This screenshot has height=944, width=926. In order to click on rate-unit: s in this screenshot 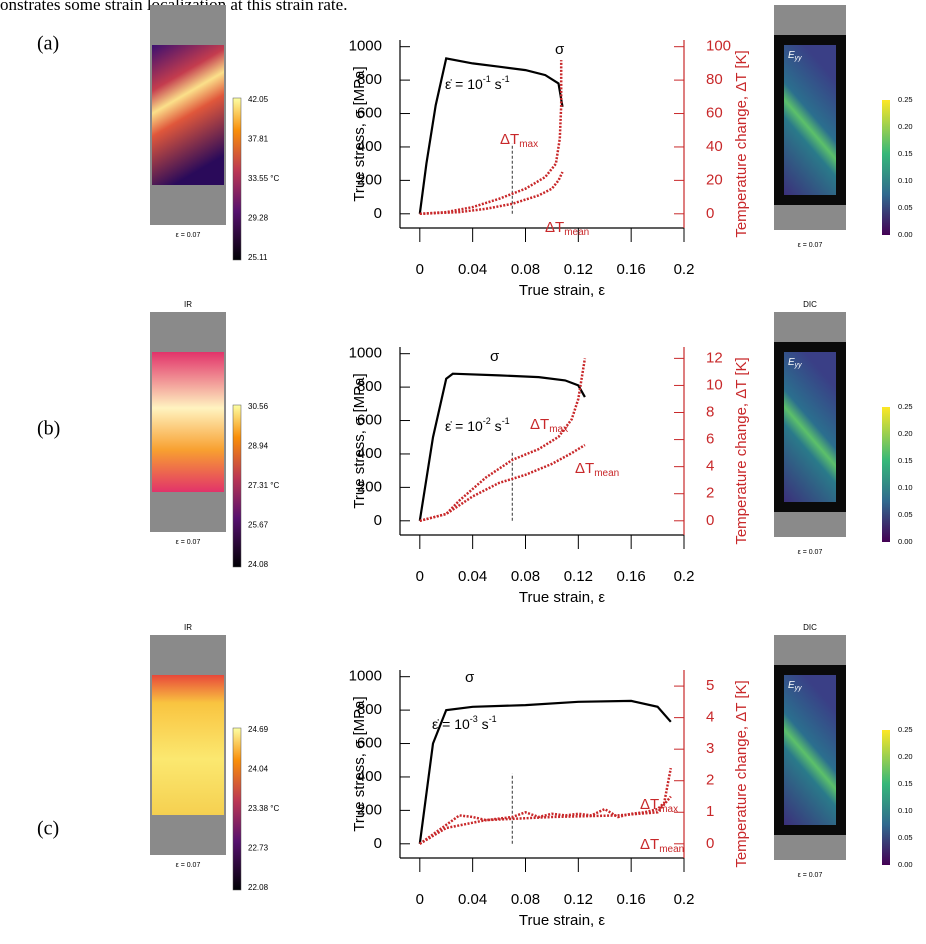, I will do `click(496, 84)`.